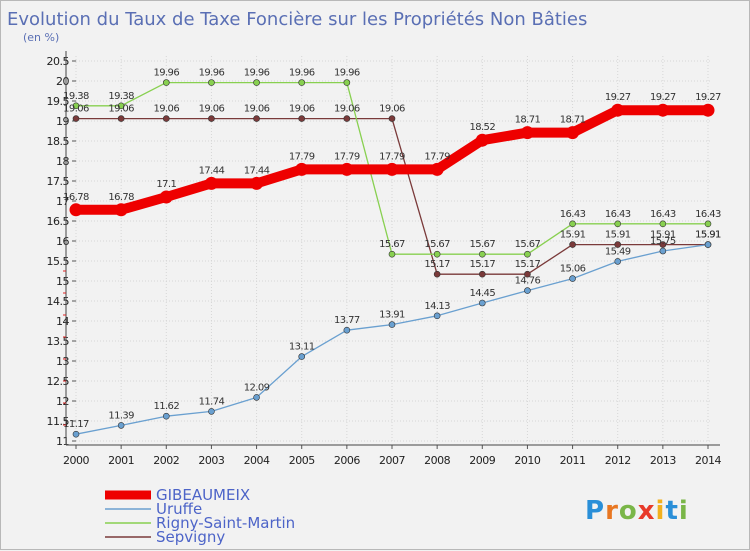 This screenshot has height=551, width=750. What do you see at coordinates (58, 301) in the screenshot?
I see `ytick-label: 14.5` at bounding box center [58, 301].